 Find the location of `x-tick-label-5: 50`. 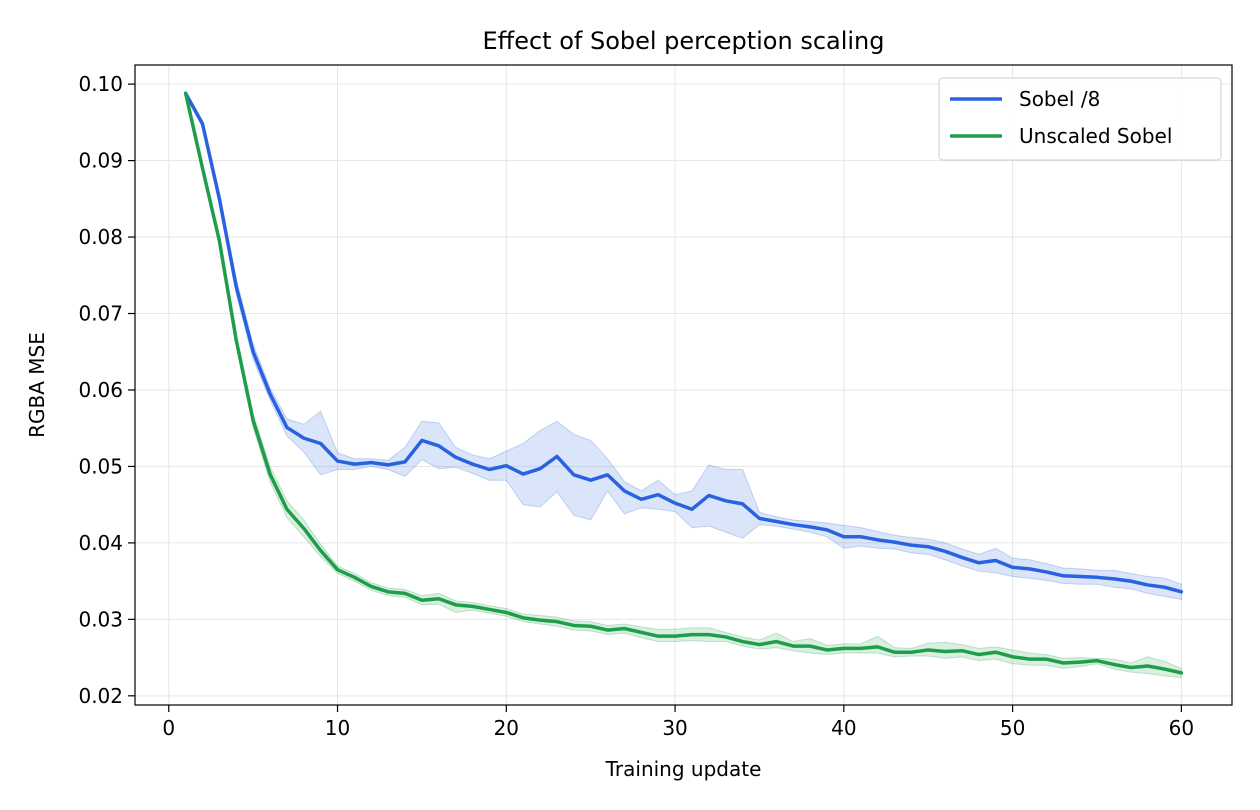

x-tick-label-5: 50 is located at coordinates (1012, 728).